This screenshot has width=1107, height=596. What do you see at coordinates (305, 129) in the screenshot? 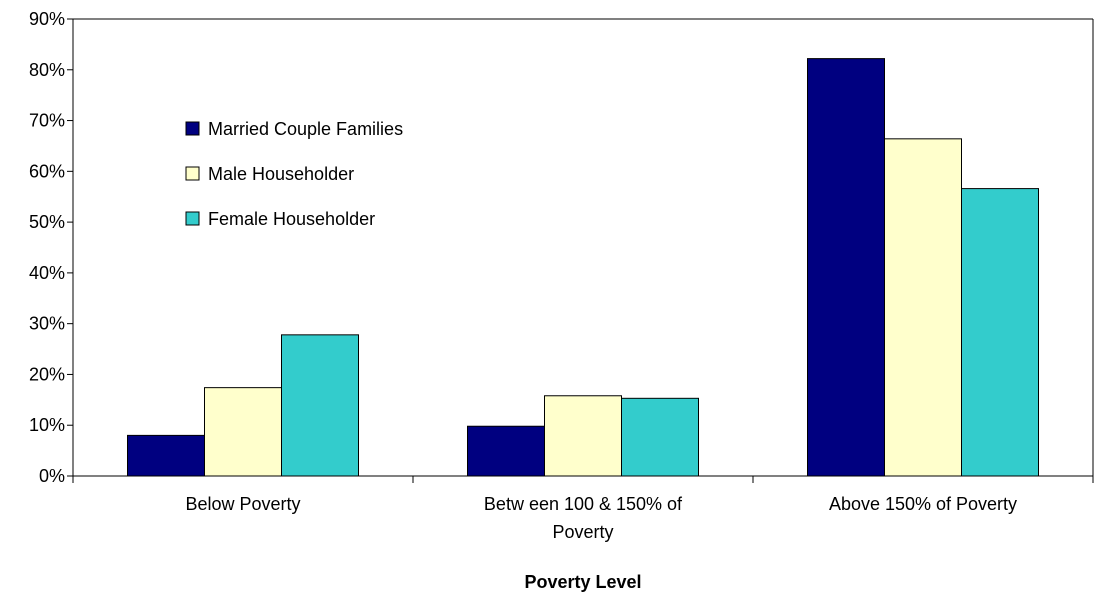
I see `legend-label: Married Couple Families` at bounding box center [305, 129].